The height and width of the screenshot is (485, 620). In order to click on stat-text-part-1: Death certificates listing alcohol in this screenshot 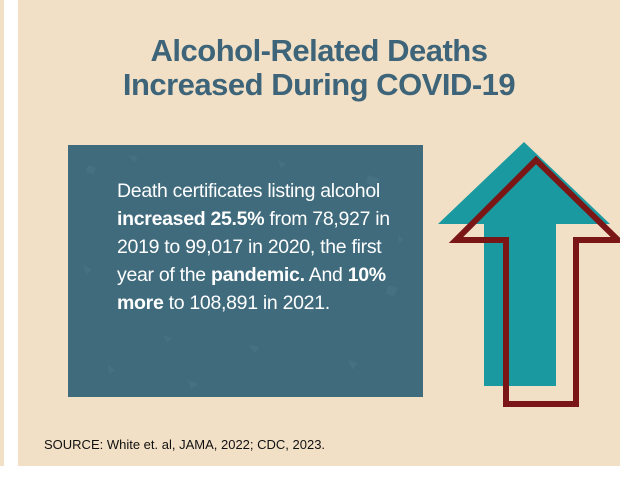, I will do `click(248, 191)`.